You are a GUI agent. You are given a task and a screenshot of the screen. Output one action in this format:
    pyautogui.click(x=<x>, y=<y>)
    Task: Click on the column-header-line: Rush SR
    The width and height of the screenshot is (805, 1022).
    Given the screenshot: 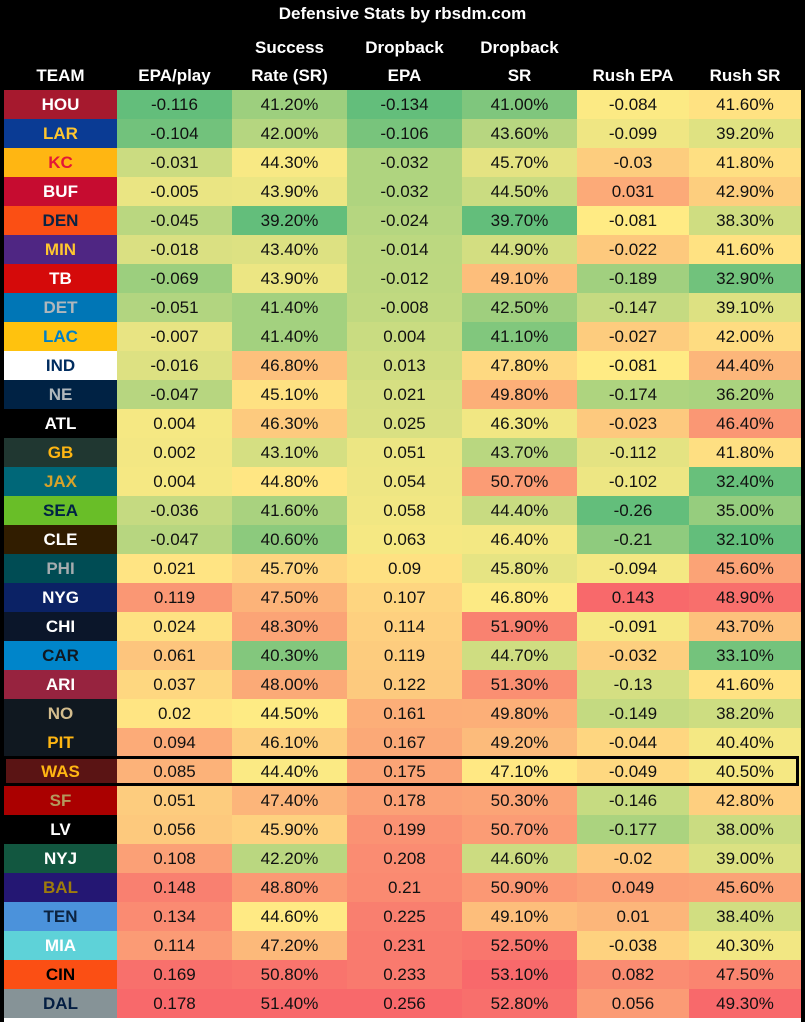 What is the action you would take?
    pyautogui.click(x=745, y=75)
    